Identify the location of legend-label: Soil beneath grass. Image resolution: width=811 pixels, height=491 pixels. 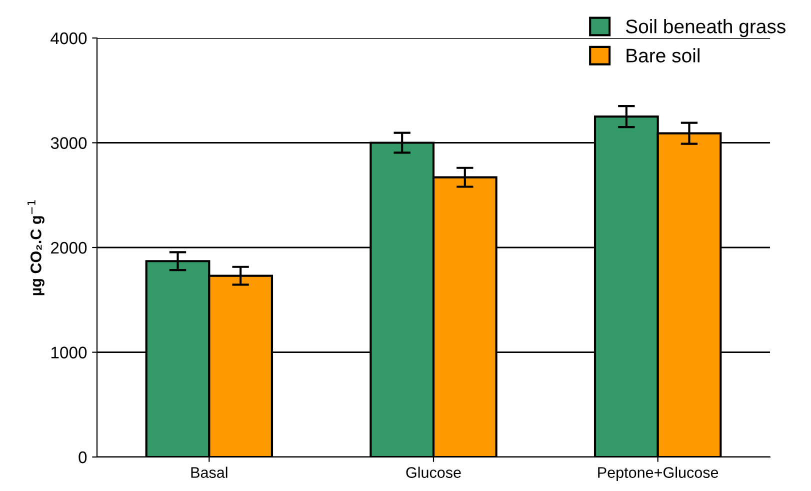
(706, 28).